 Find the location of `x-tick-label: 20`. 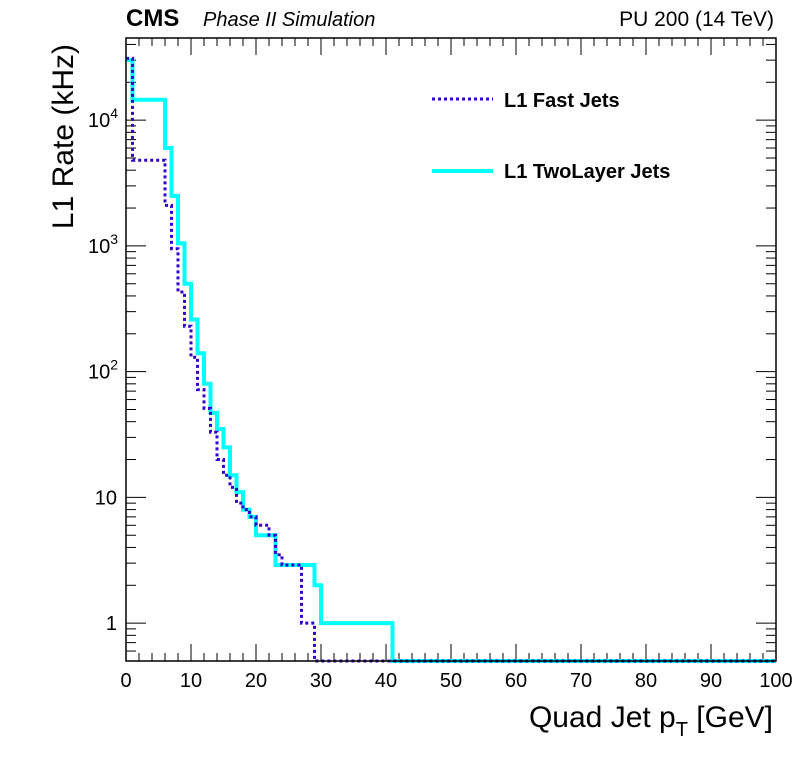

x-tick-label: 20 is located at coordinates (256, 681).